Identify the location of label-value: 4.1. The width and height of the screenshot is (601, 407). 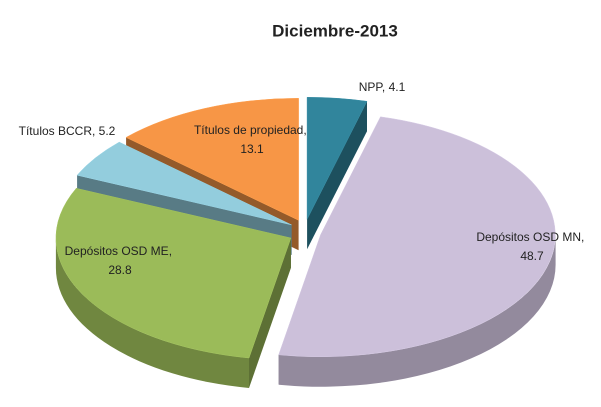
(397, 87).